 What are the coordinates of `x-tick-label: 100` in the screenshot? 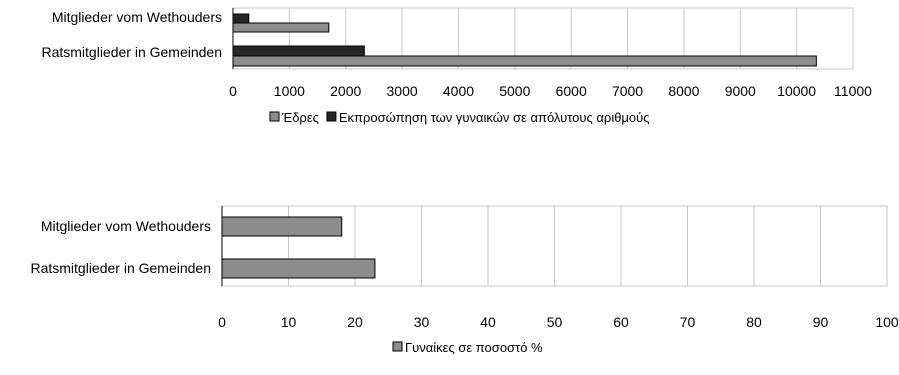 It's located at (887, 322).